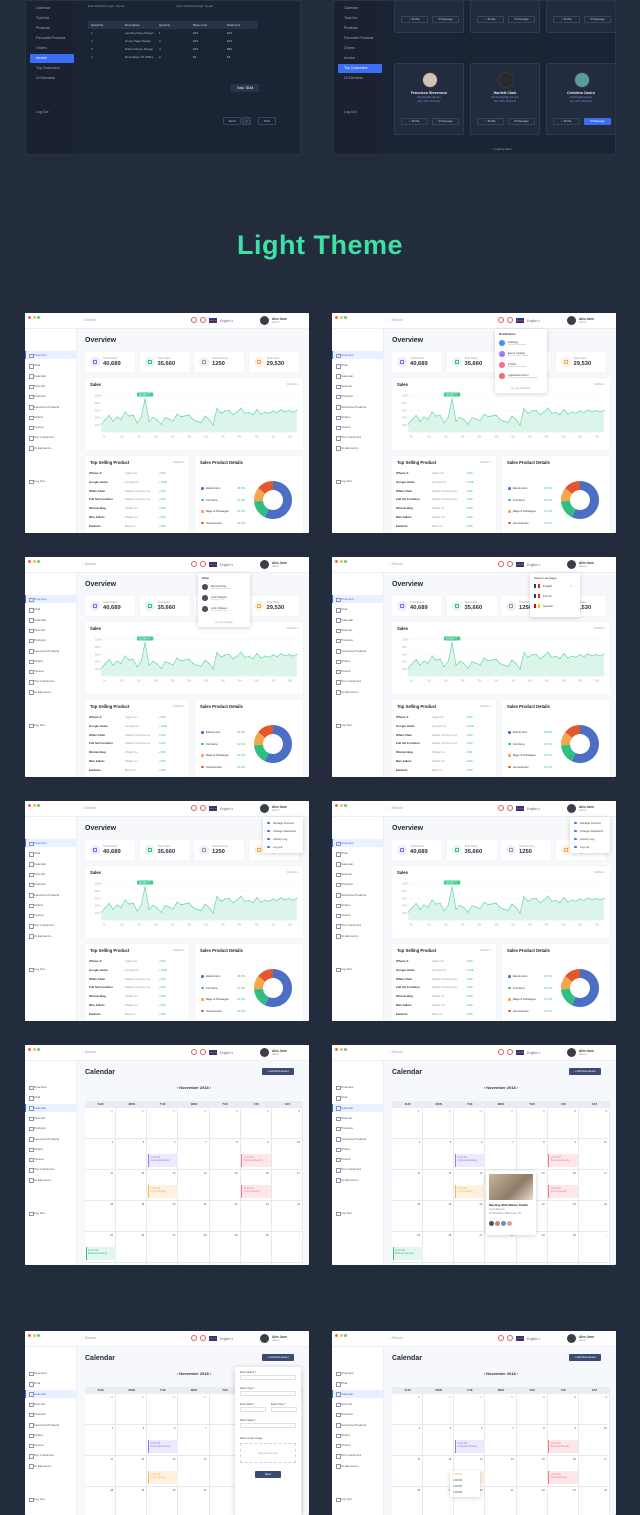 The image size is (640, 1515). Describe the element at coordinates (246, 121) in the screenshot. I see `print-icon: ✓` at that location.